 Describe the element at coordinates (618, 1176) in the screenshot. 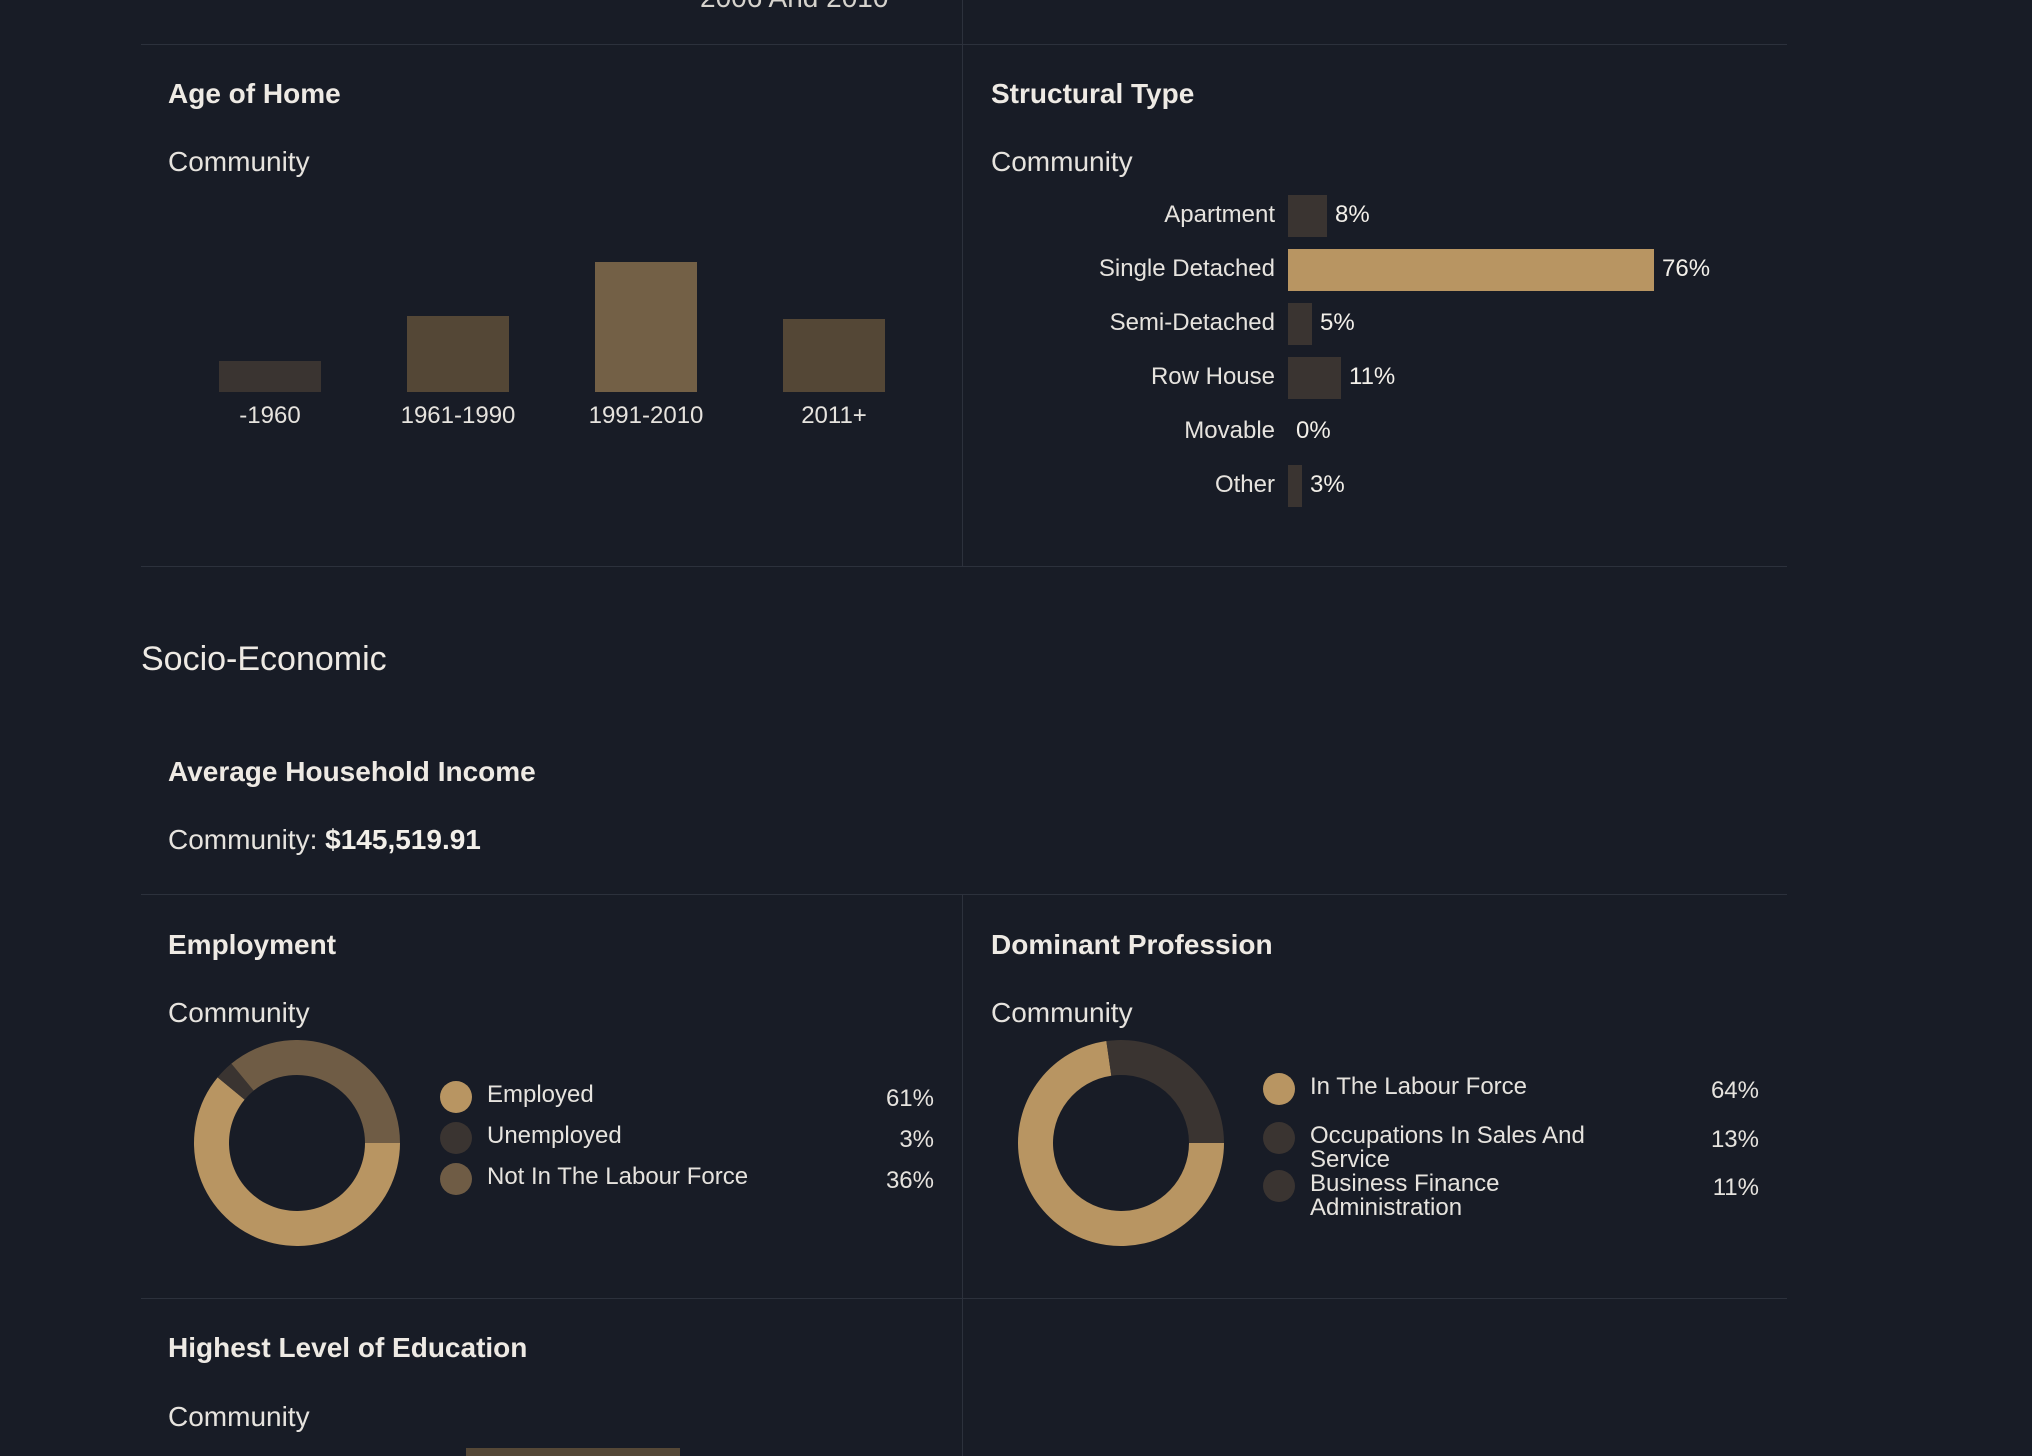

I see `legend-label: Not In The Labour Force` at that location.